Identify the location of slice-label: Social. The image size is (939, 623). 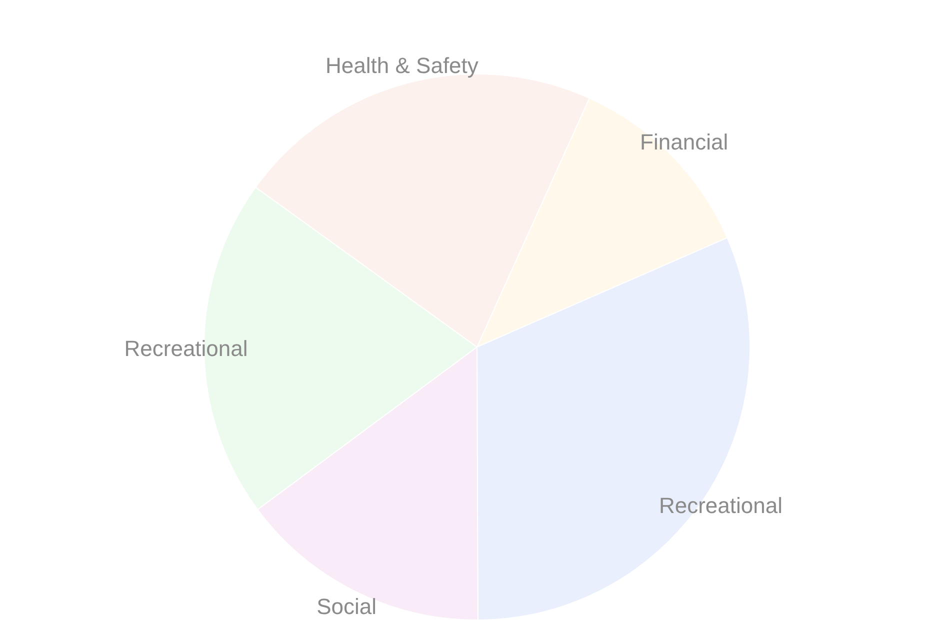
(346, 607).